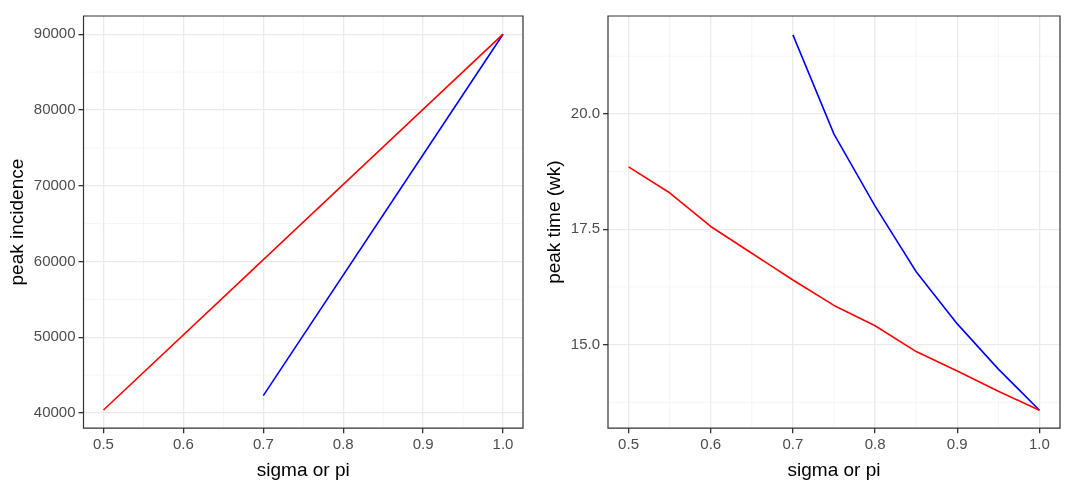 The height and width of the screenshot is (496, 1075). I want to click on y-tick-label: 80000, so click(54, 109).